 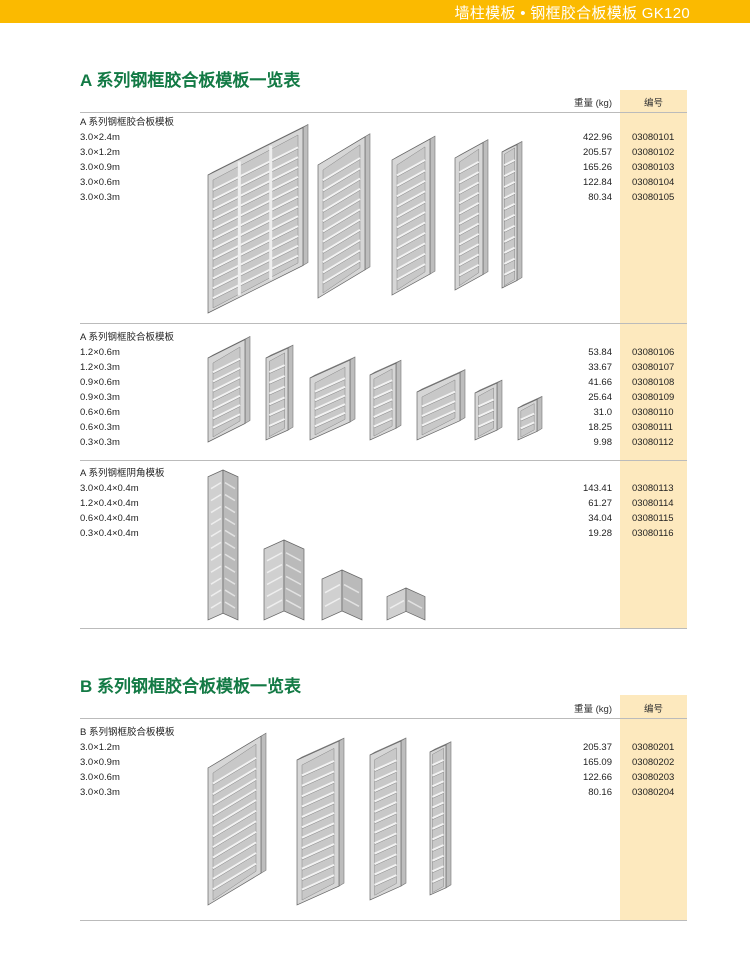 What do you see at coordinates (600, 518) in the screenshot?
I see `row-weight: 34.04` at bounding box center [600, 518].